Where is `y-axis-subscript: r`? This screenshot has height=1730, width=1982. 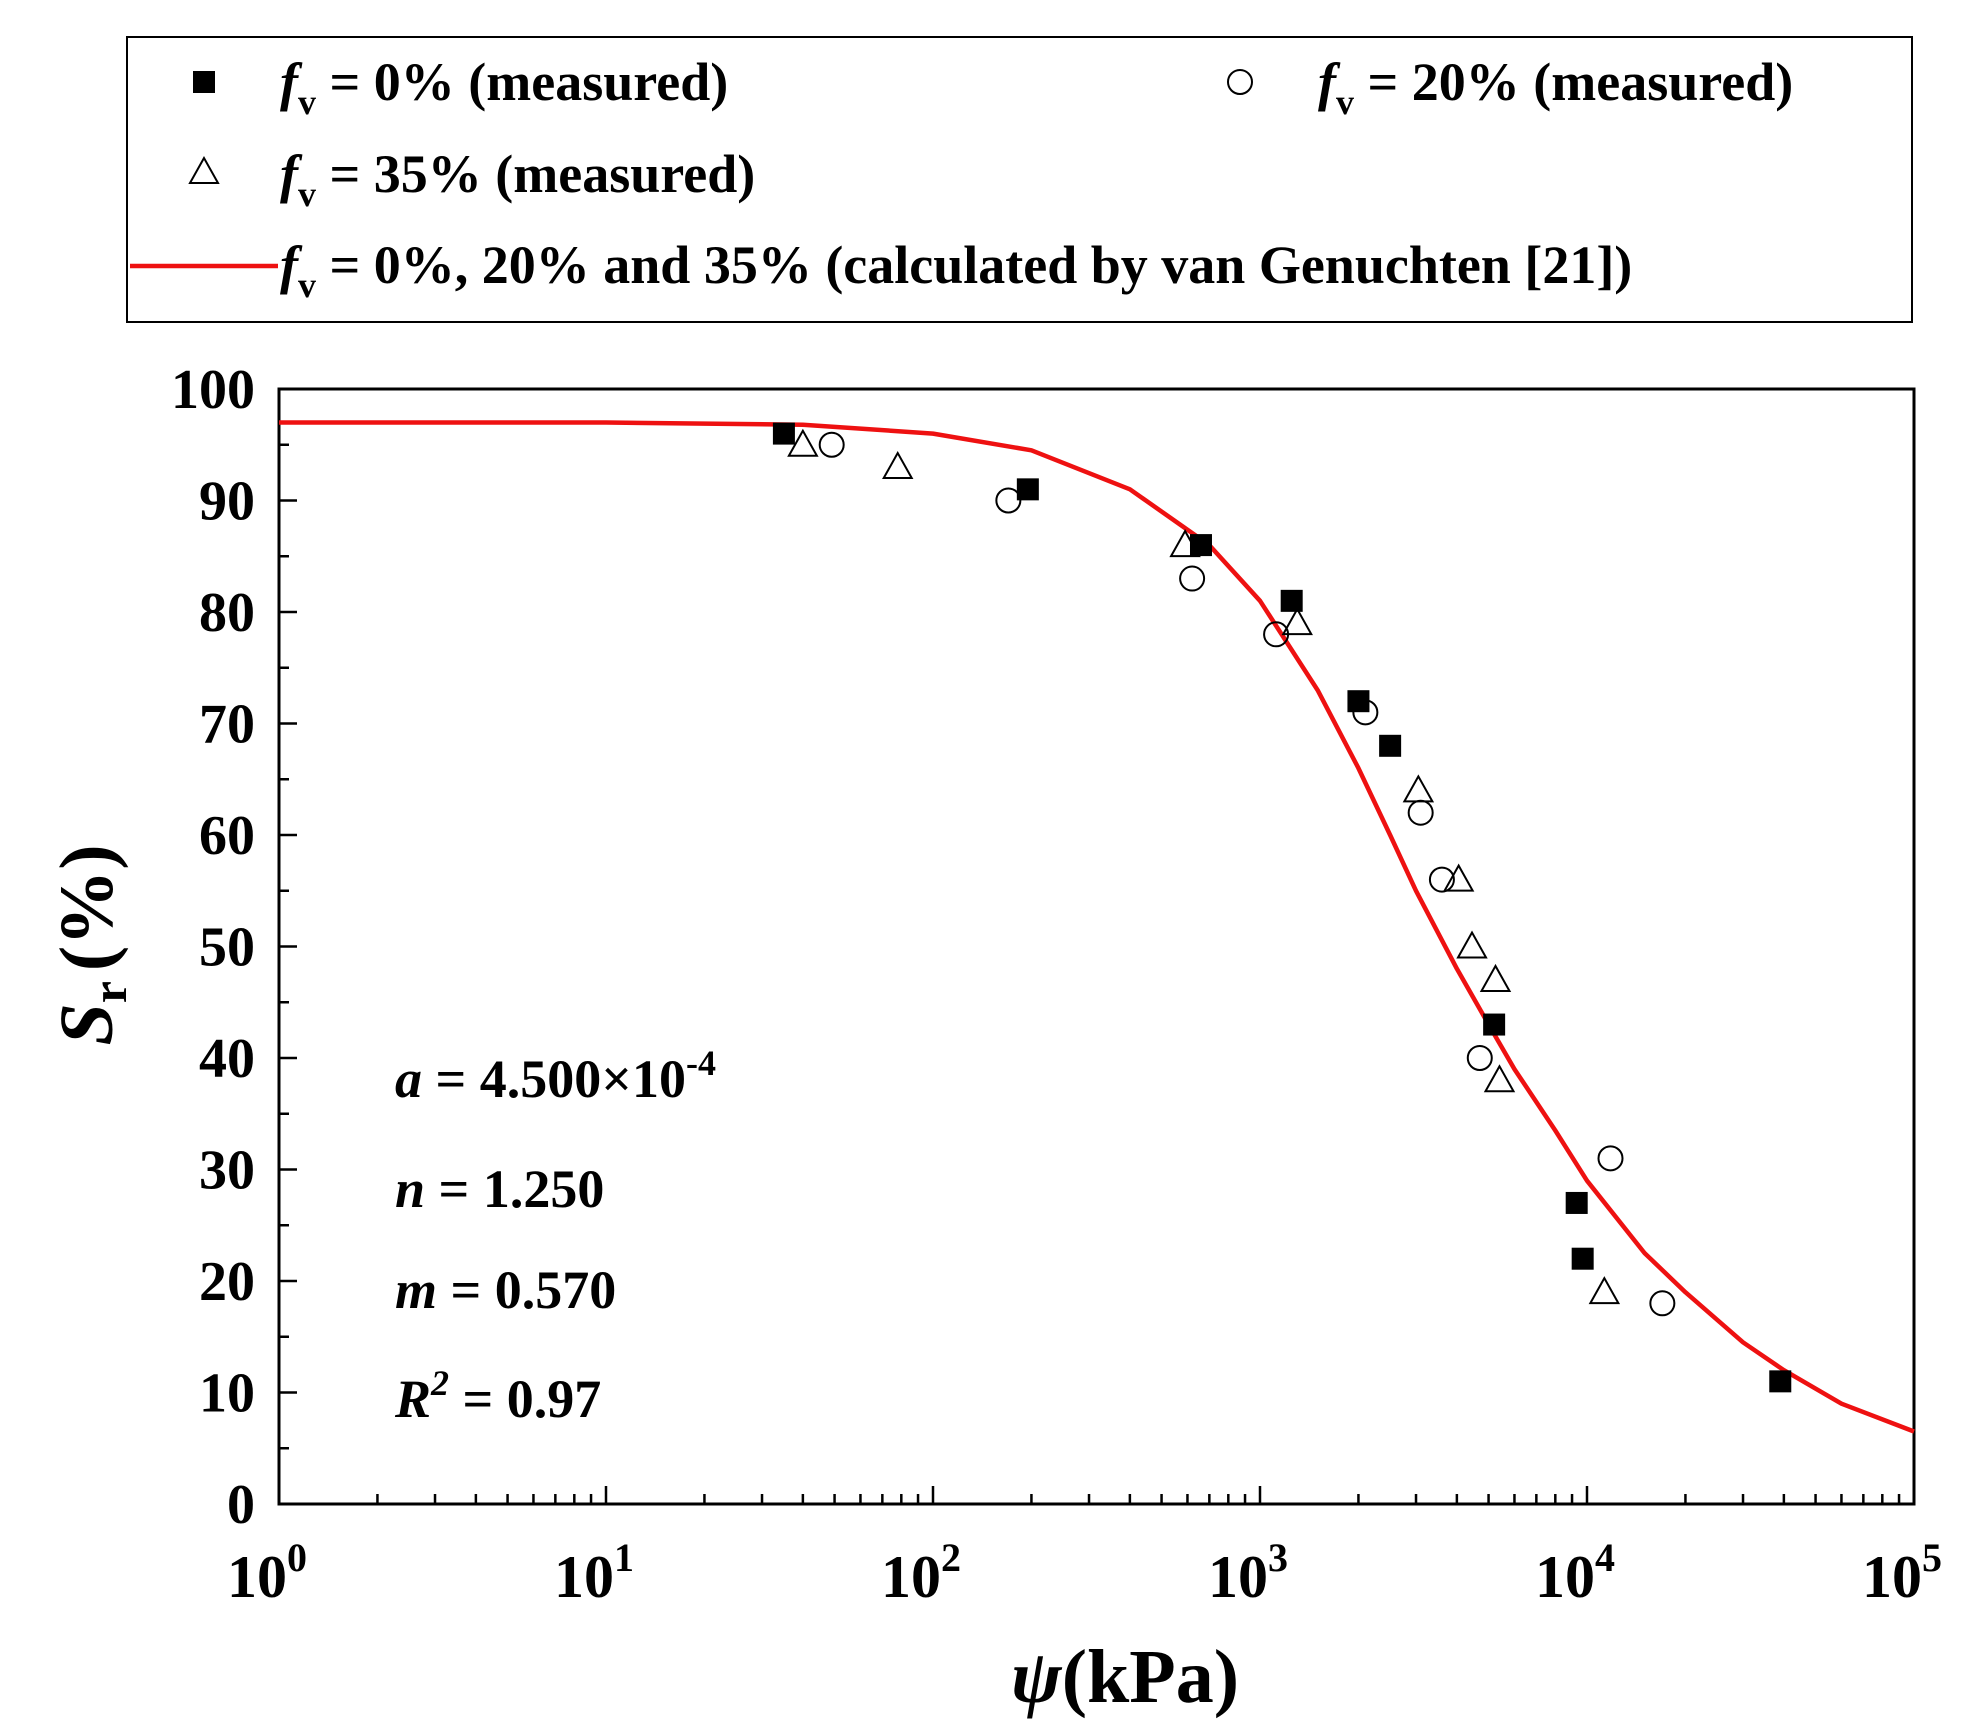 y-axis-subscript: r is located at coordinates (109, 992).